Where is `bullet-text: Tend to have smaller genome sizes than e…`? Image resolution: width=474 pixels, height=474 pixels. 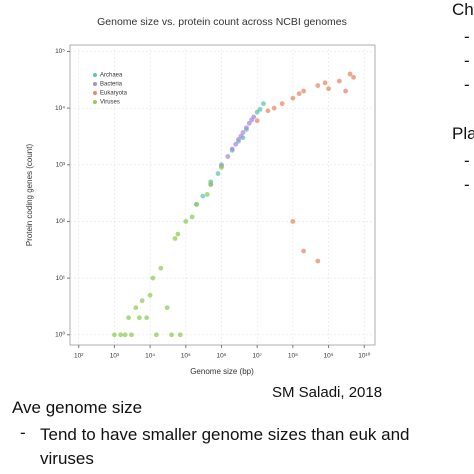
bullet-text: Tend to have smaller genome sizes than e… is located at coordinates (225, 446).